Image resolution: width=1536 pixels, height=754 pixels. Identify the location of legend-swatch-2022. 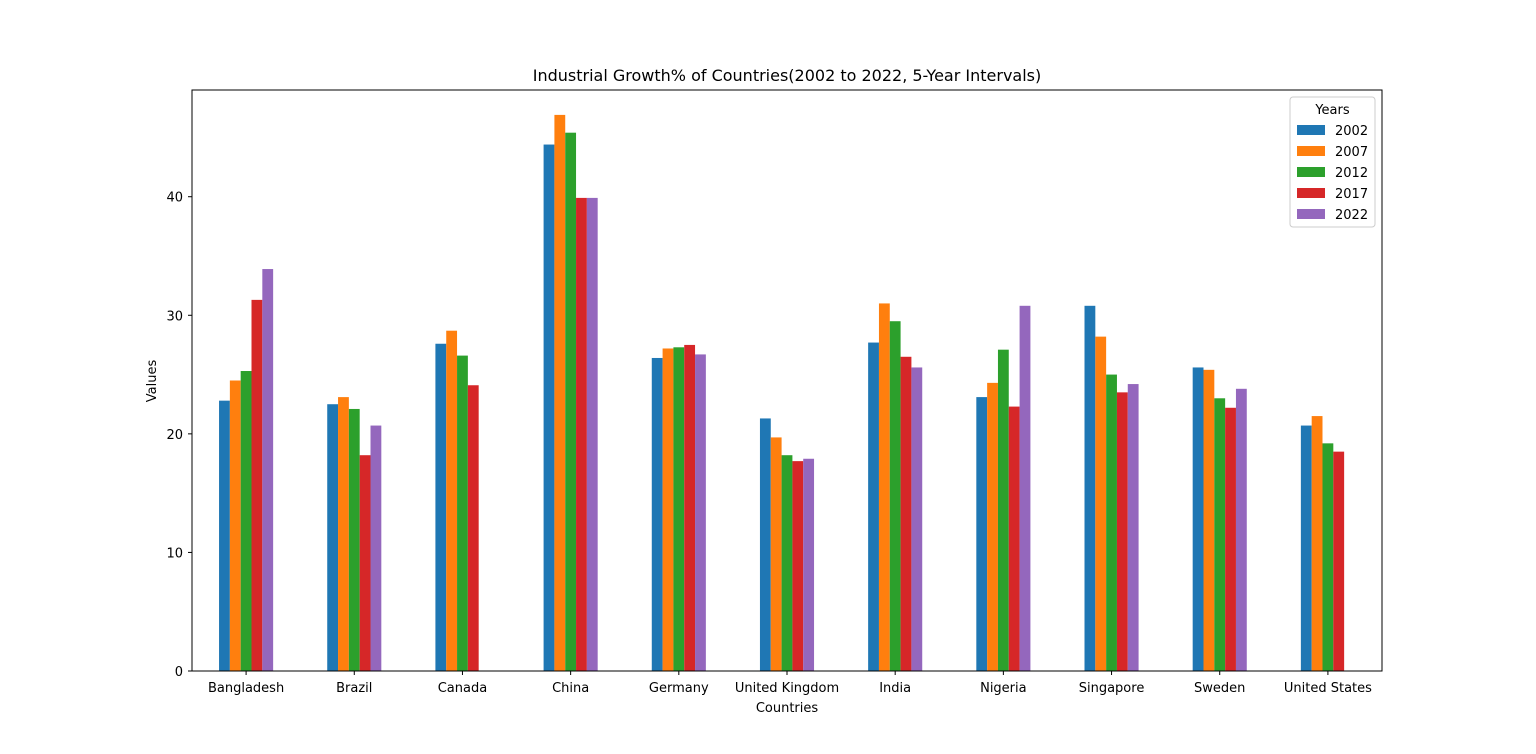
(1311, 214).